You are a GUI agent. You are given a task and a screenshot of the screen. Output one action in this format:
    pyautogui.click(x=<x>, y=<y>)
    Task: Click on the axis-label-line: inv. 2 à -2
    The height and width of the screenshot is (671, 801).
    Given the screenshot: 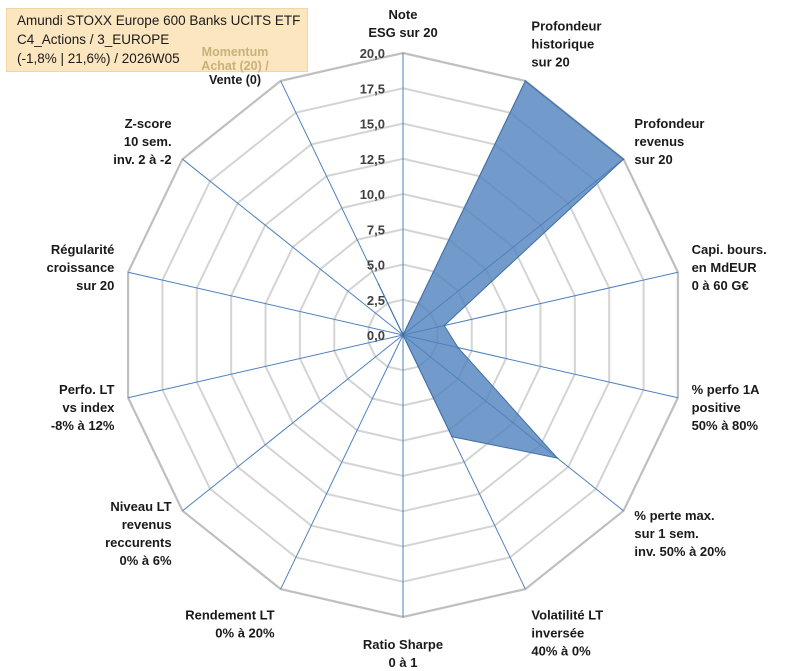 What is the action you would take?
    pyautogui.click(x=142, y=159)
    